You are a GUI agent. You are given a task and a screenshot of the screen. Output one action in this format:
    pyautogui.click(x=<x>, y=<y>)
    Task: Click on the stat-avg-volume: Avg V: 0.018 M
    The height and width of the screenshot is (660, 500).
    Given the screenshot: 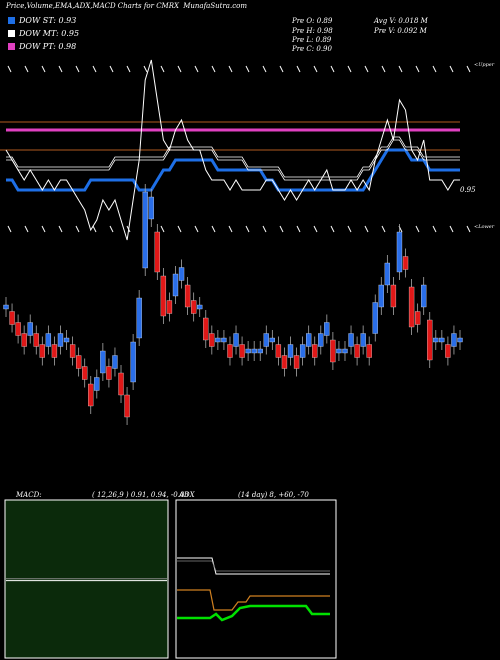 What is the action you would take?
    pyautogui.click(x=401, y=21)
    